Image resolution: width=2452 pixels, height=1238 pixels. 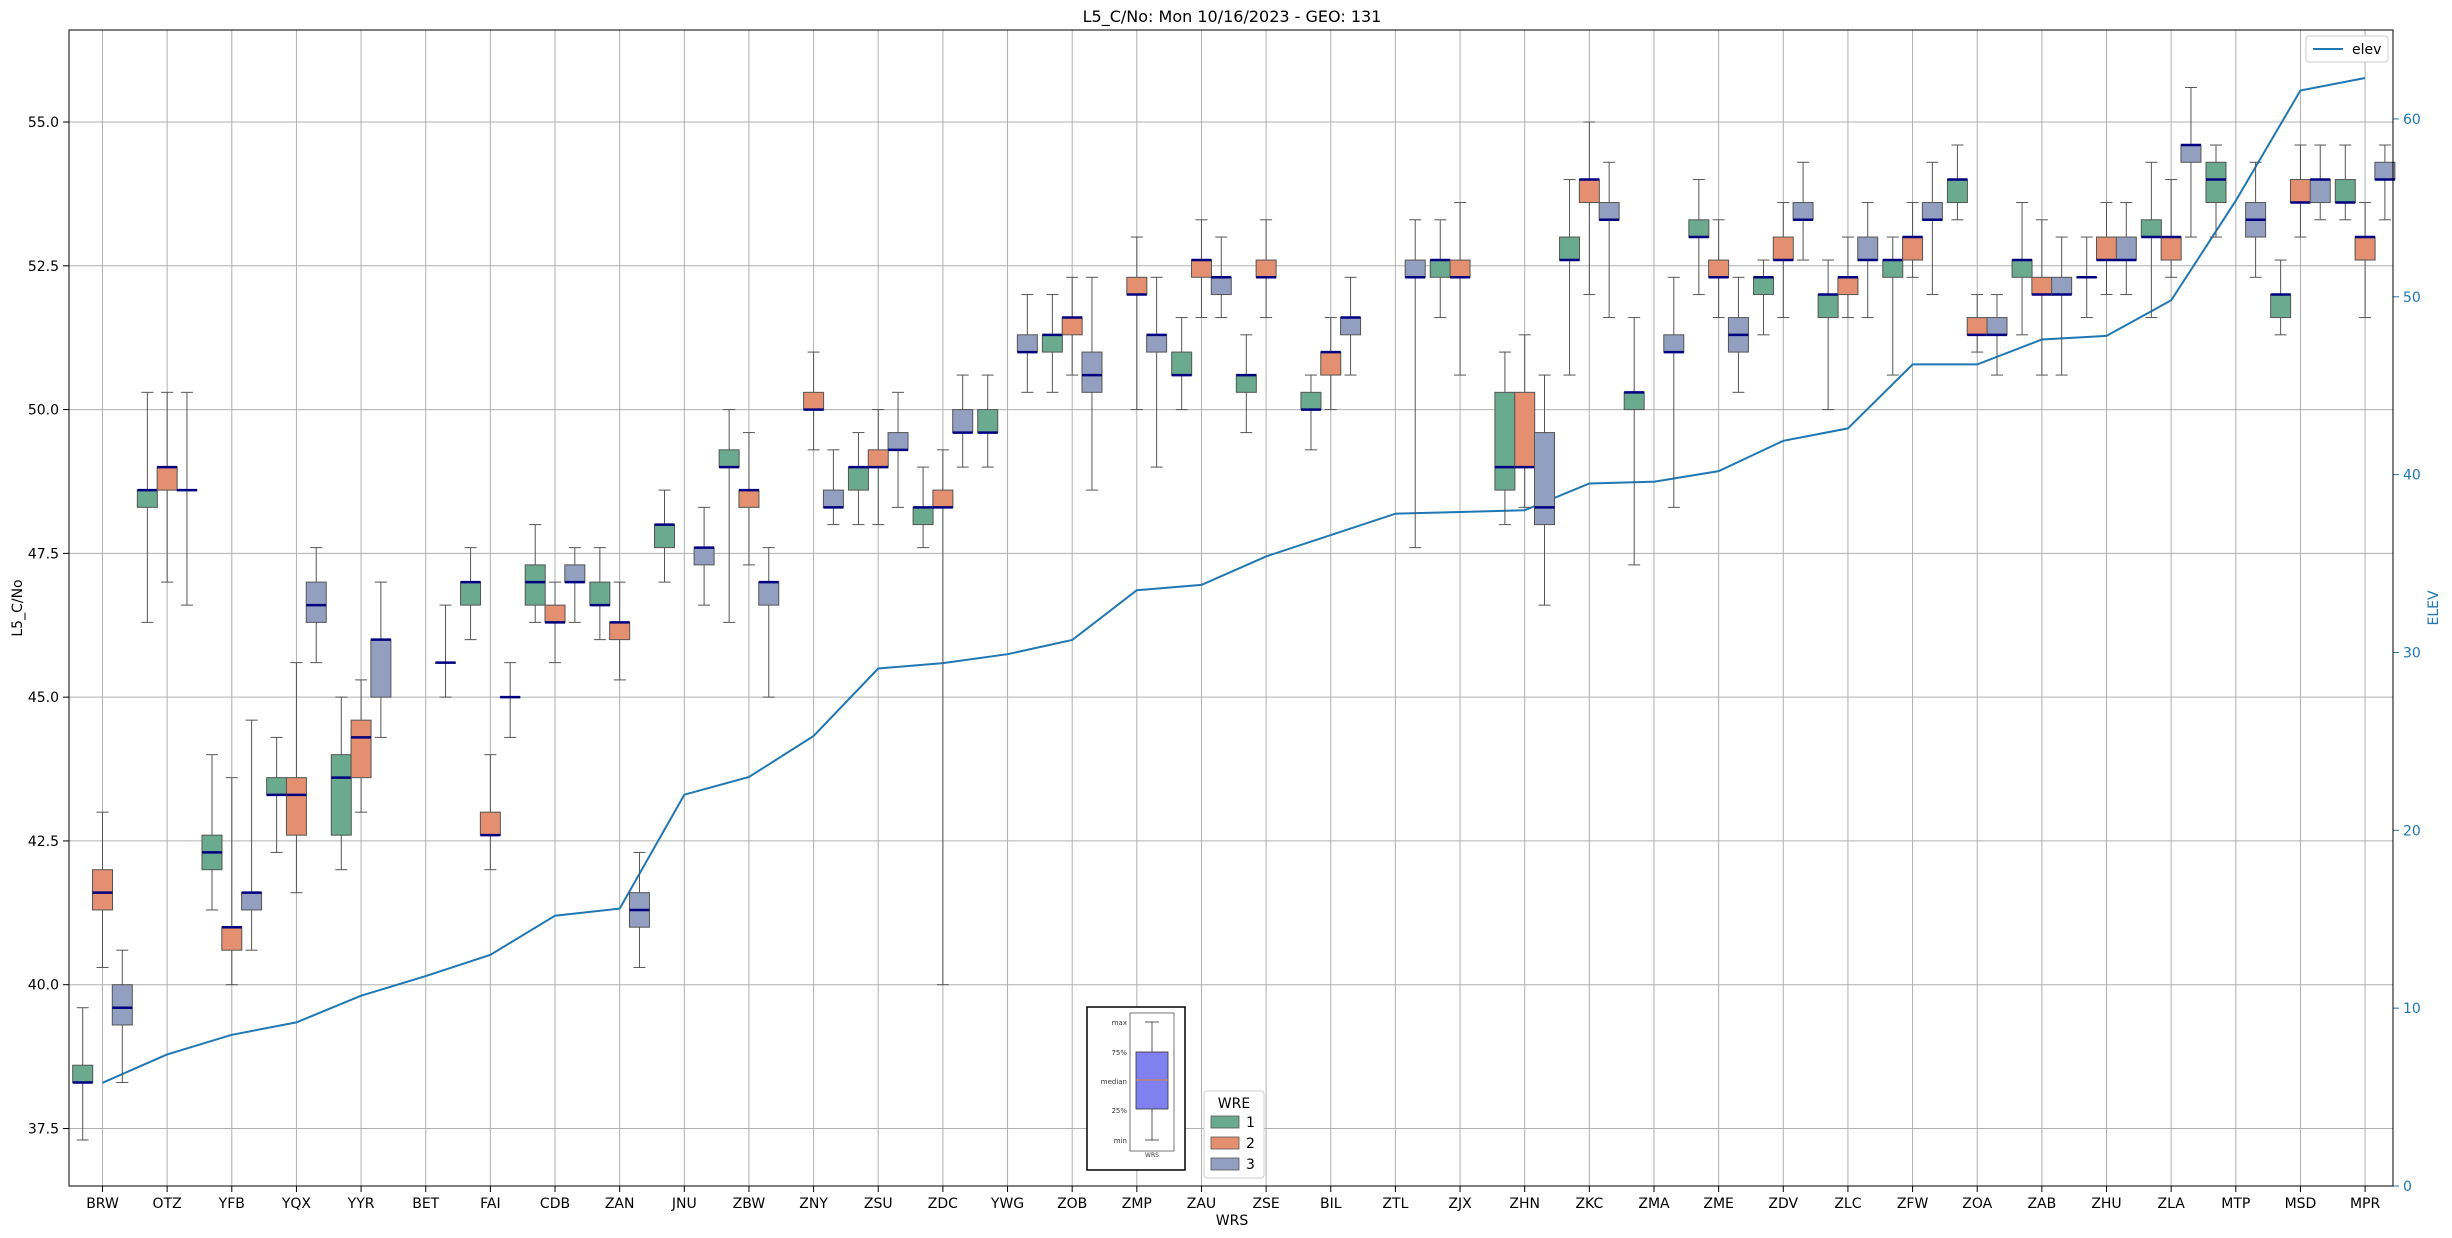 What do you see at coordinates (1460, 1204) in the screenshot?
I see `x-tick-label: ZJX` at bounding box center [1460, 1204].